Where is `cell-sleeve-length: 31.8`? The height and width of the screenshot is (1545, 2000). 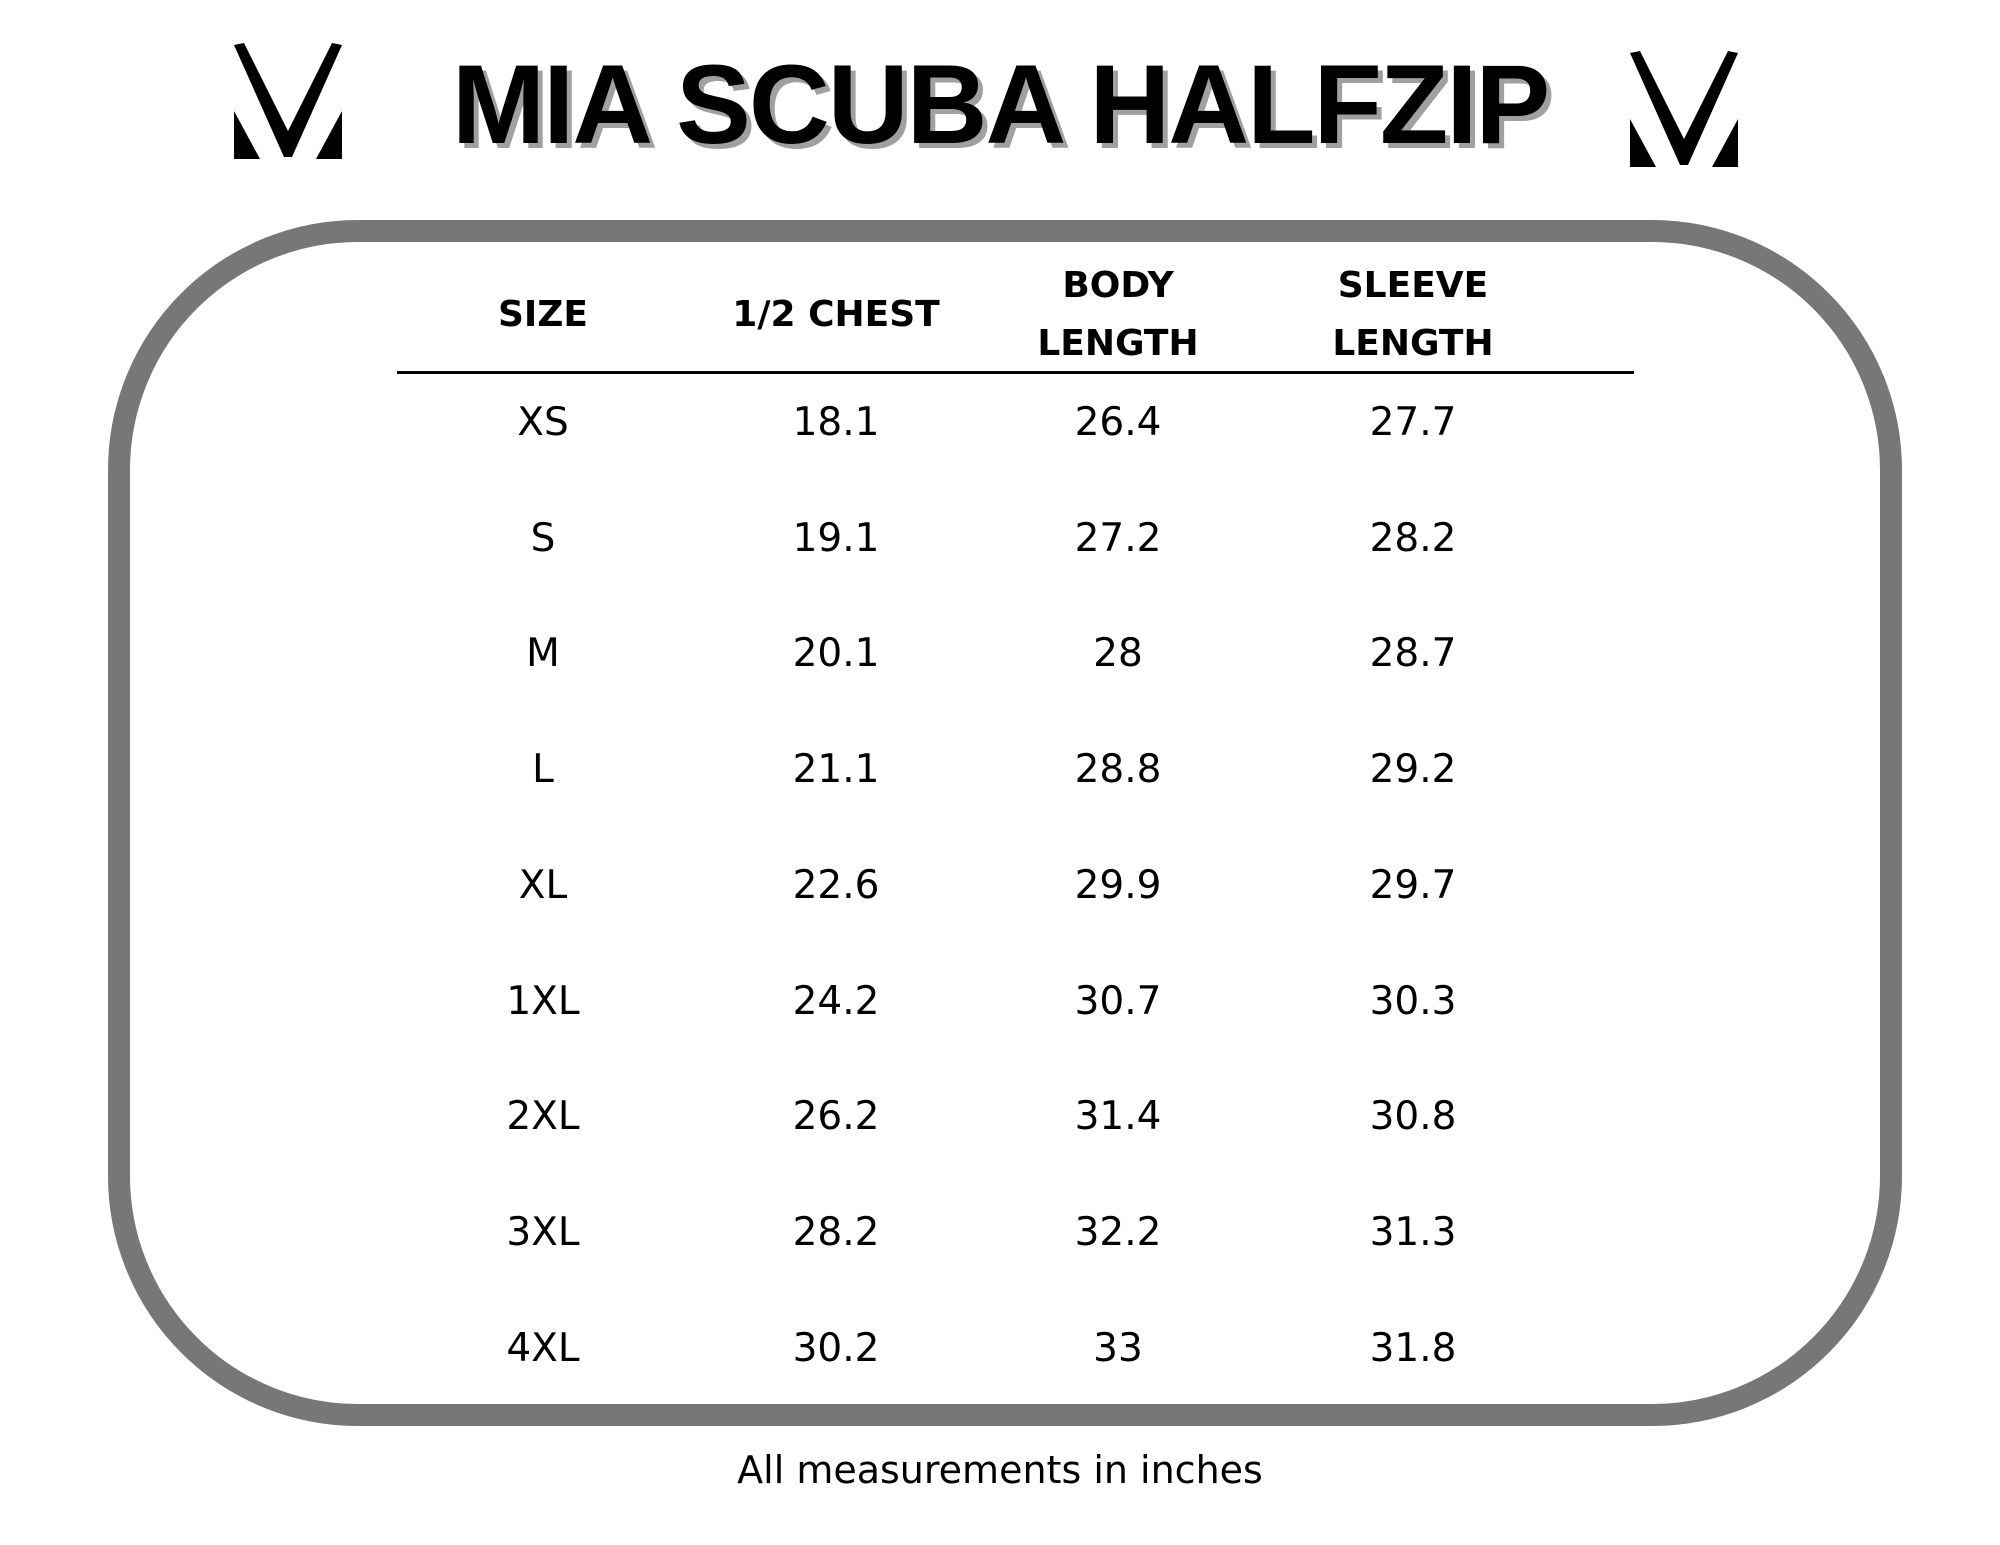
cell-sleeve-length: 31.8 is located at coordinates (1413, 1348).